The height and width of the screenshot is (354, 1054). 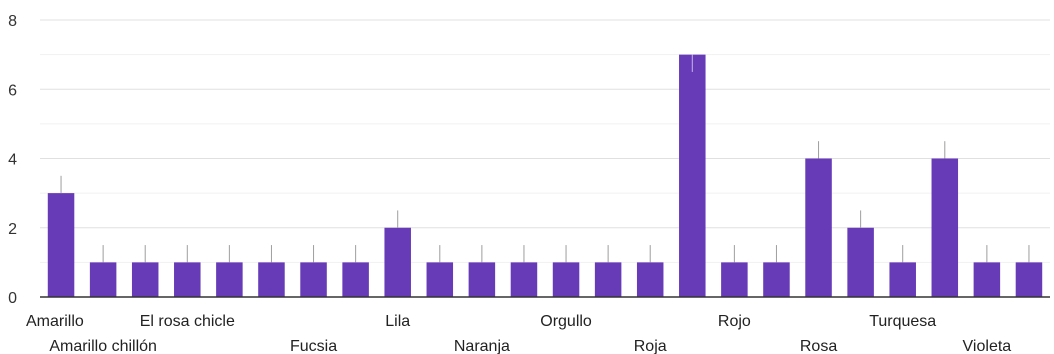 I want to click on category-label: Naranja, so click(x=482, y=346).